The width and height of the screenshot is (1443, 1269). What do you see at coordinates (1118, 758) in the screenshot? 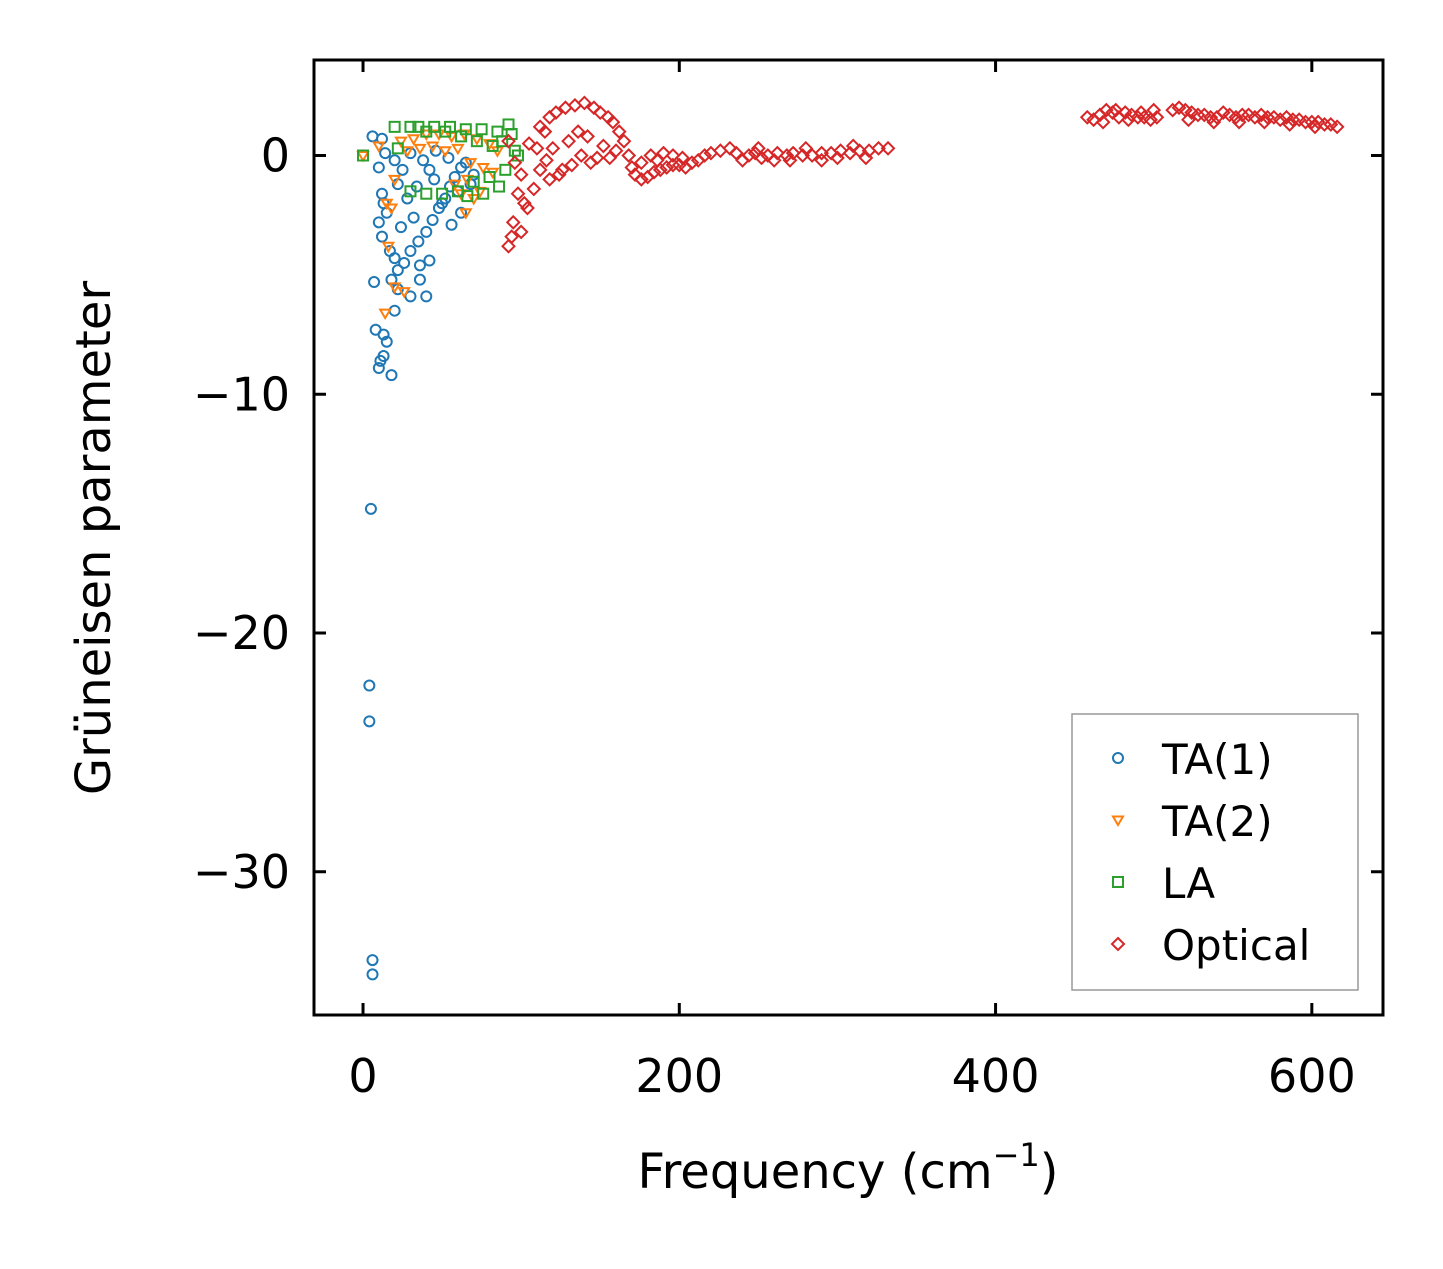
I see `legend-marker` at bounding box center [1118, 758].